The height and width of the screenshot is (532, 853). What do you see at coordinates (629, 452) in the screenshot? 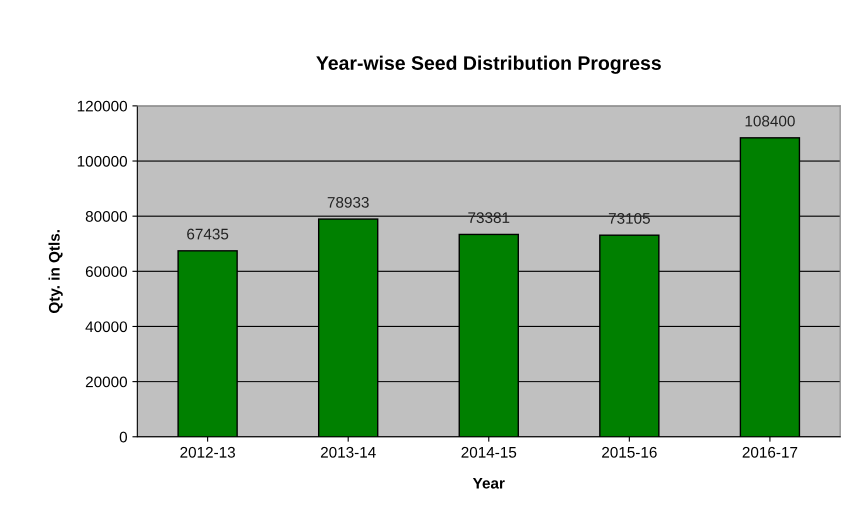
I see `x-tick-label: 2015-16` at bounding box center [629, 452].